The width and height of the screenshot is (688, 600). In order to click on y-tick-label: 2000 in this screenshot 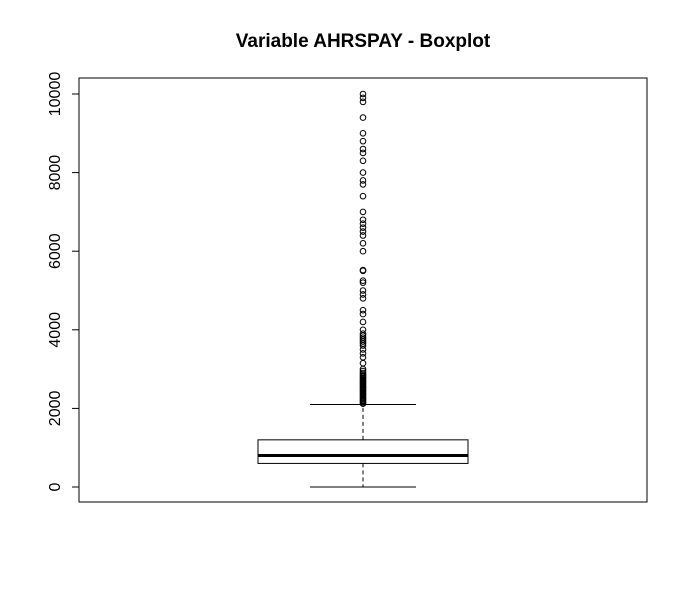, I will do `click(55, 409)`.